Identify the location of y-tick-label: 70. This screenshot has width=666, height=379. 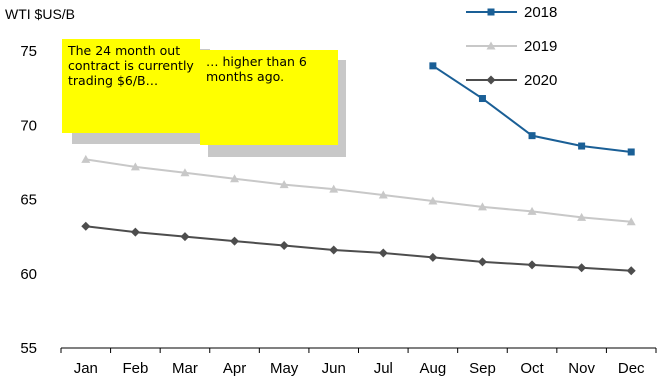
(28, 125).